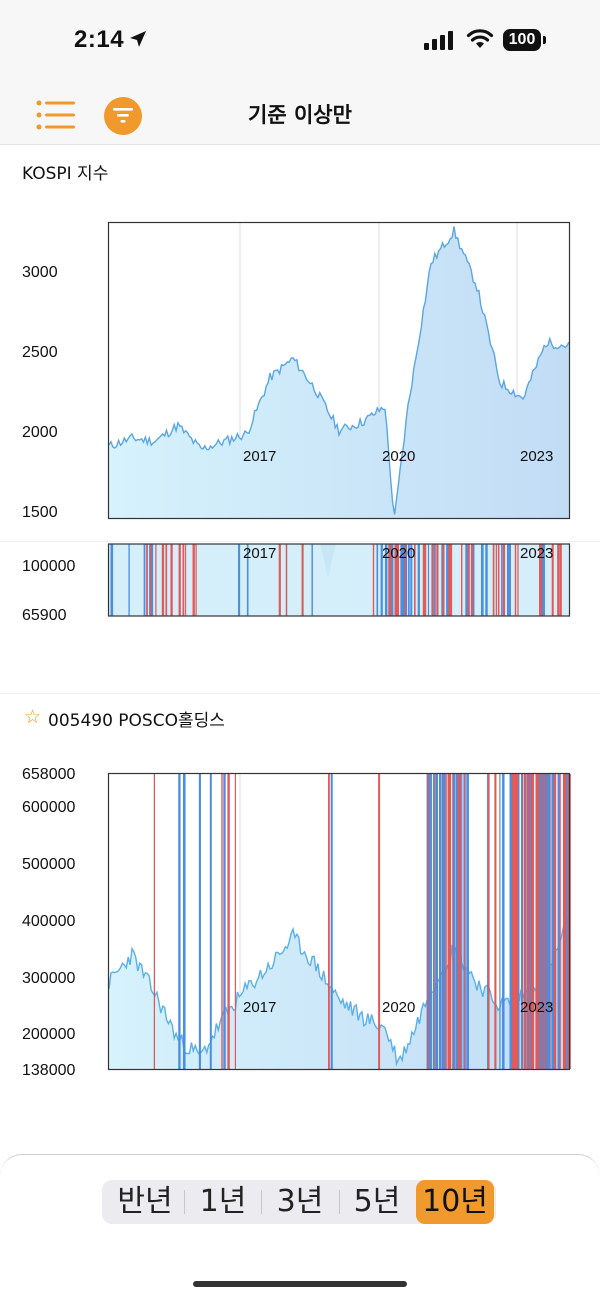 The image size is (600, 1301). Describe the element at coordinates (259, 1007) in the screenshot. I see `posco-year-2017: 2017` at that location.